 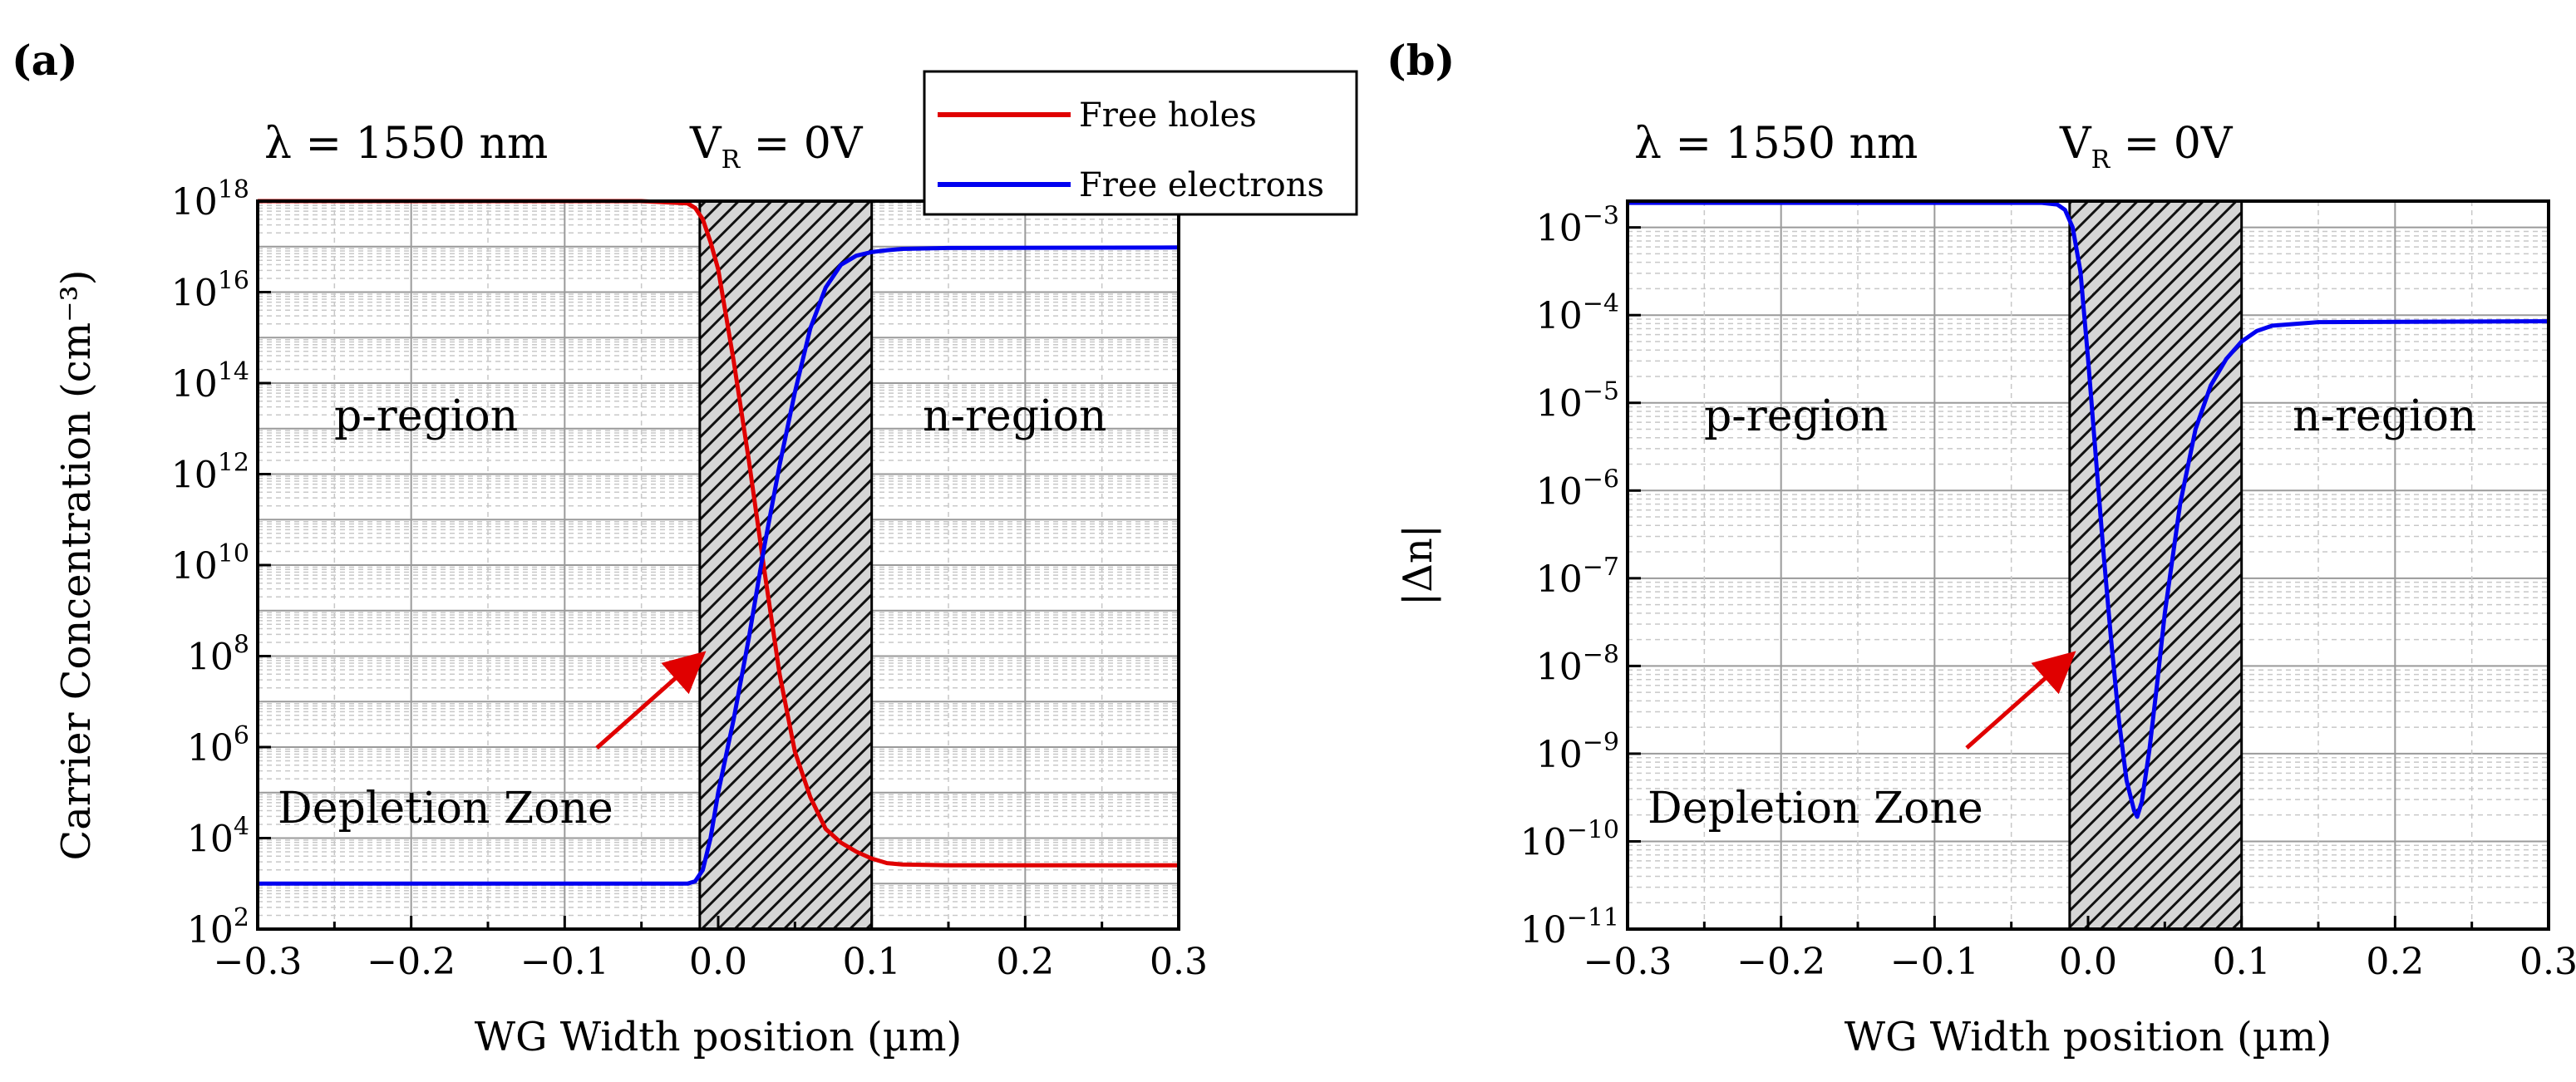 I want to click on panel-label: (a), so click(x=45, y=60).